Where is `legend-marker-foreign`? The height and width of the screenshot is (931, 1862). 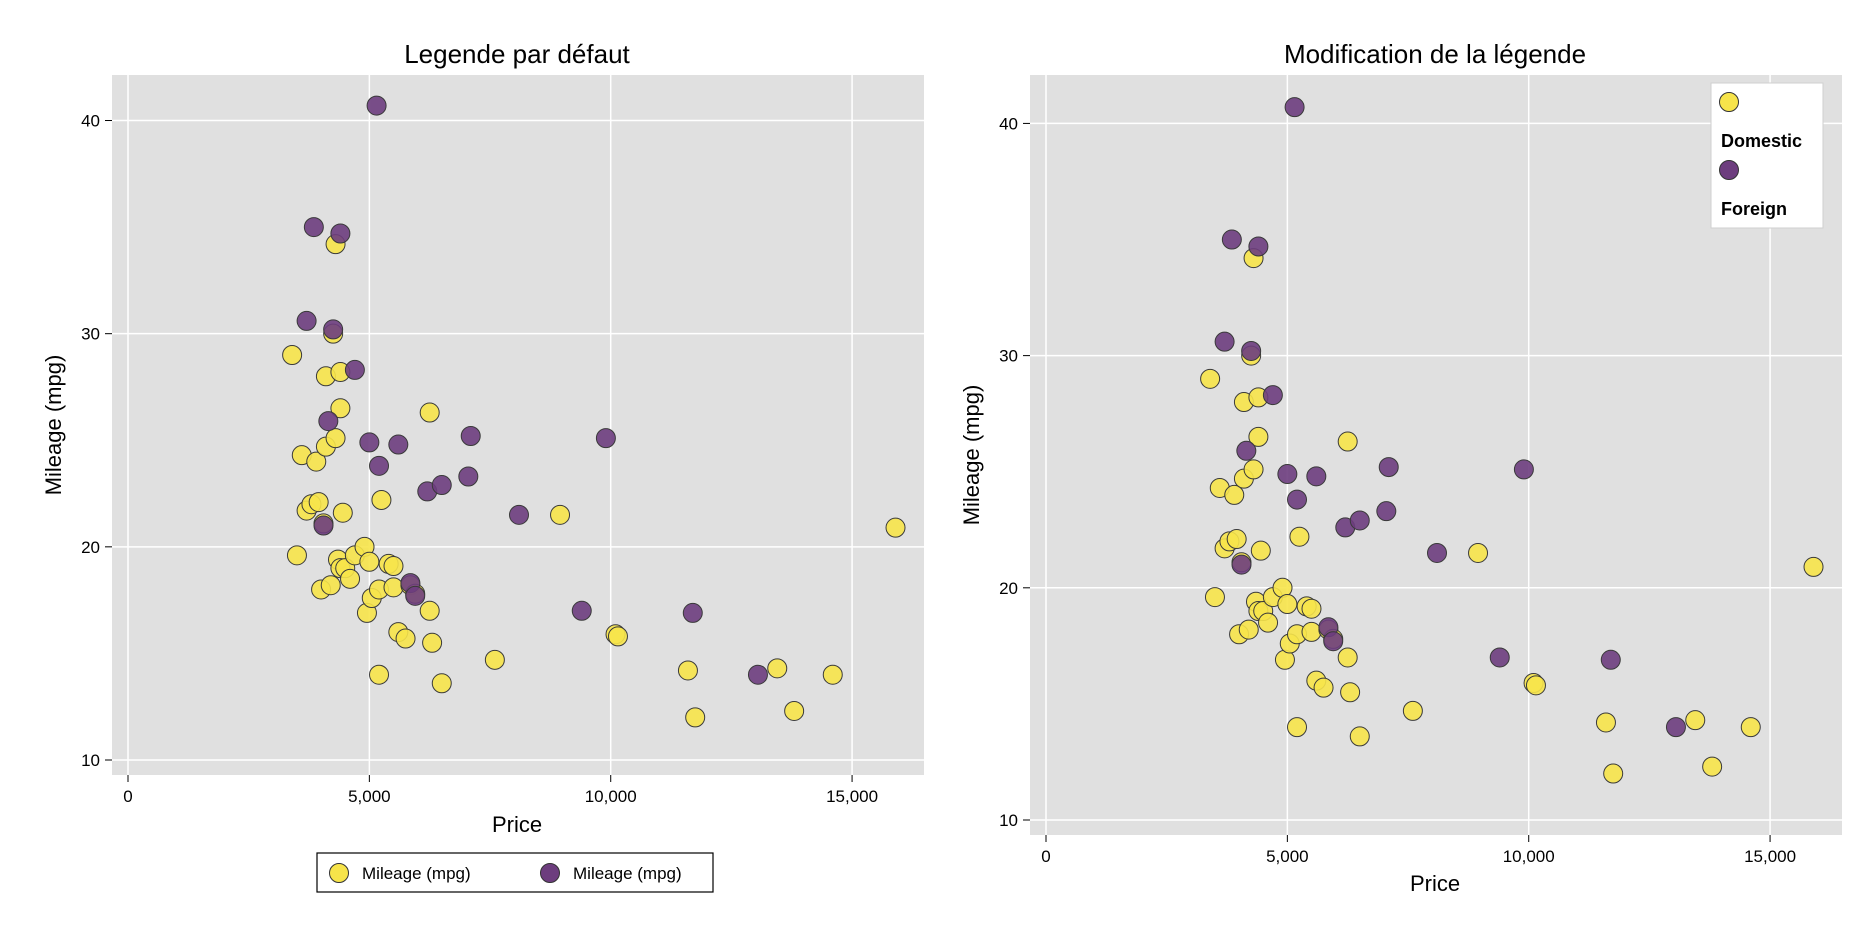
legend-marker-foreign is located at coordinates (1729, 170).